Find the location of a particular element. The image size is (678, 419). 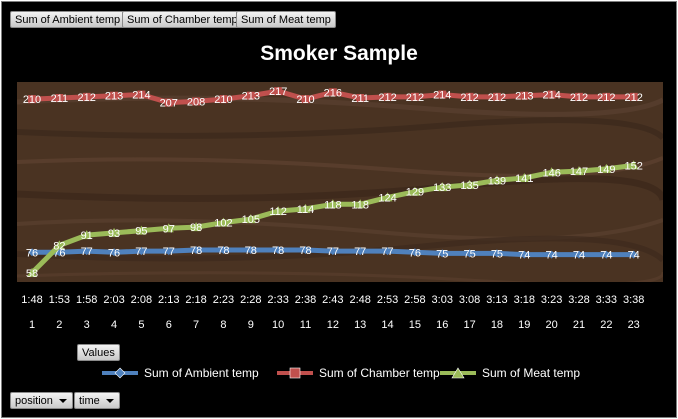

x-tick-position: 6 is located at coordinates (168, 325).